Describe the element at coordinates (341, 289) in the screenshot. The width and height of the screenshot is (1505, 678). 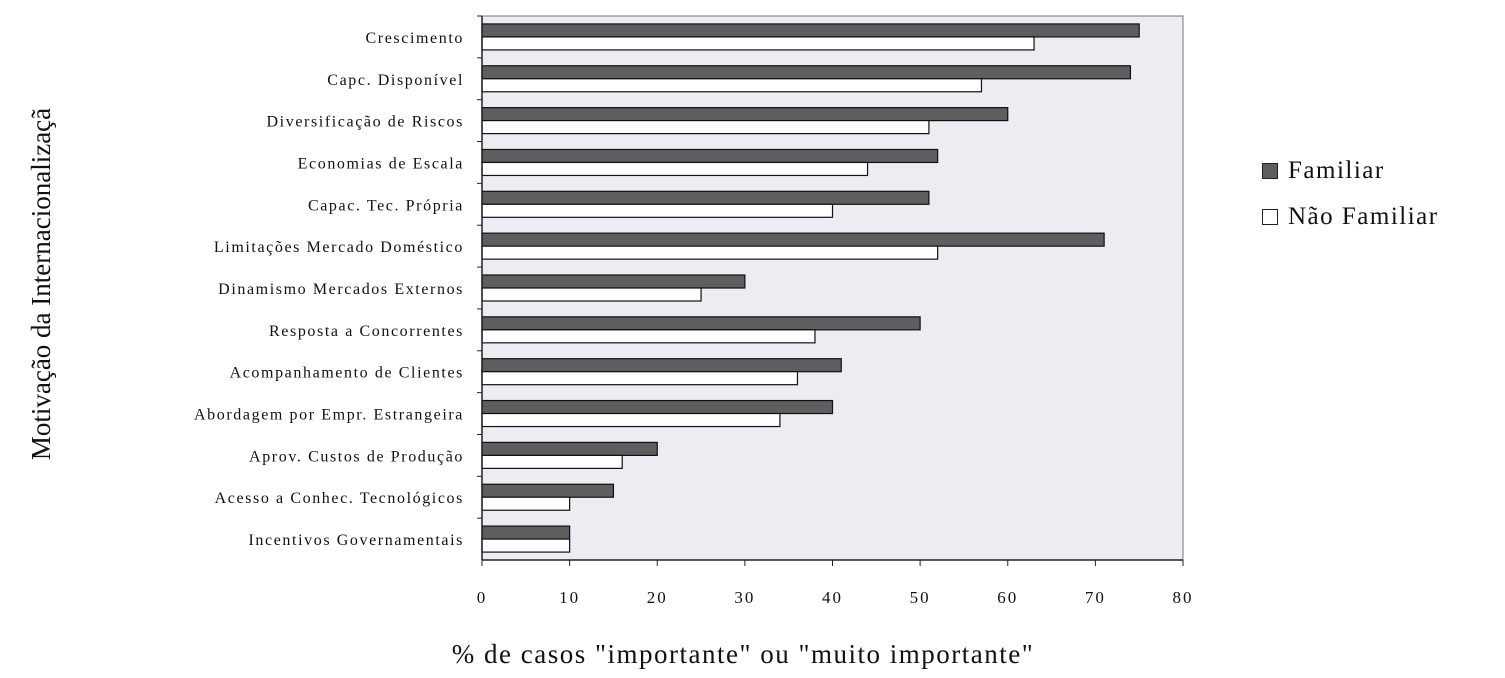
I see `category-label: Dinamismo Mercados Externos` at that location.